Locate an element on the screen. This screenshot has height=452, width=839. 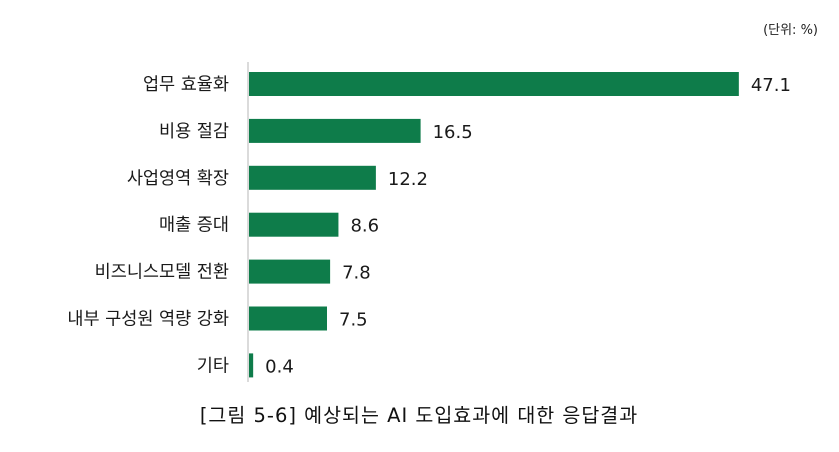
value-label: 12.2 is located at coordinates (408, 179).